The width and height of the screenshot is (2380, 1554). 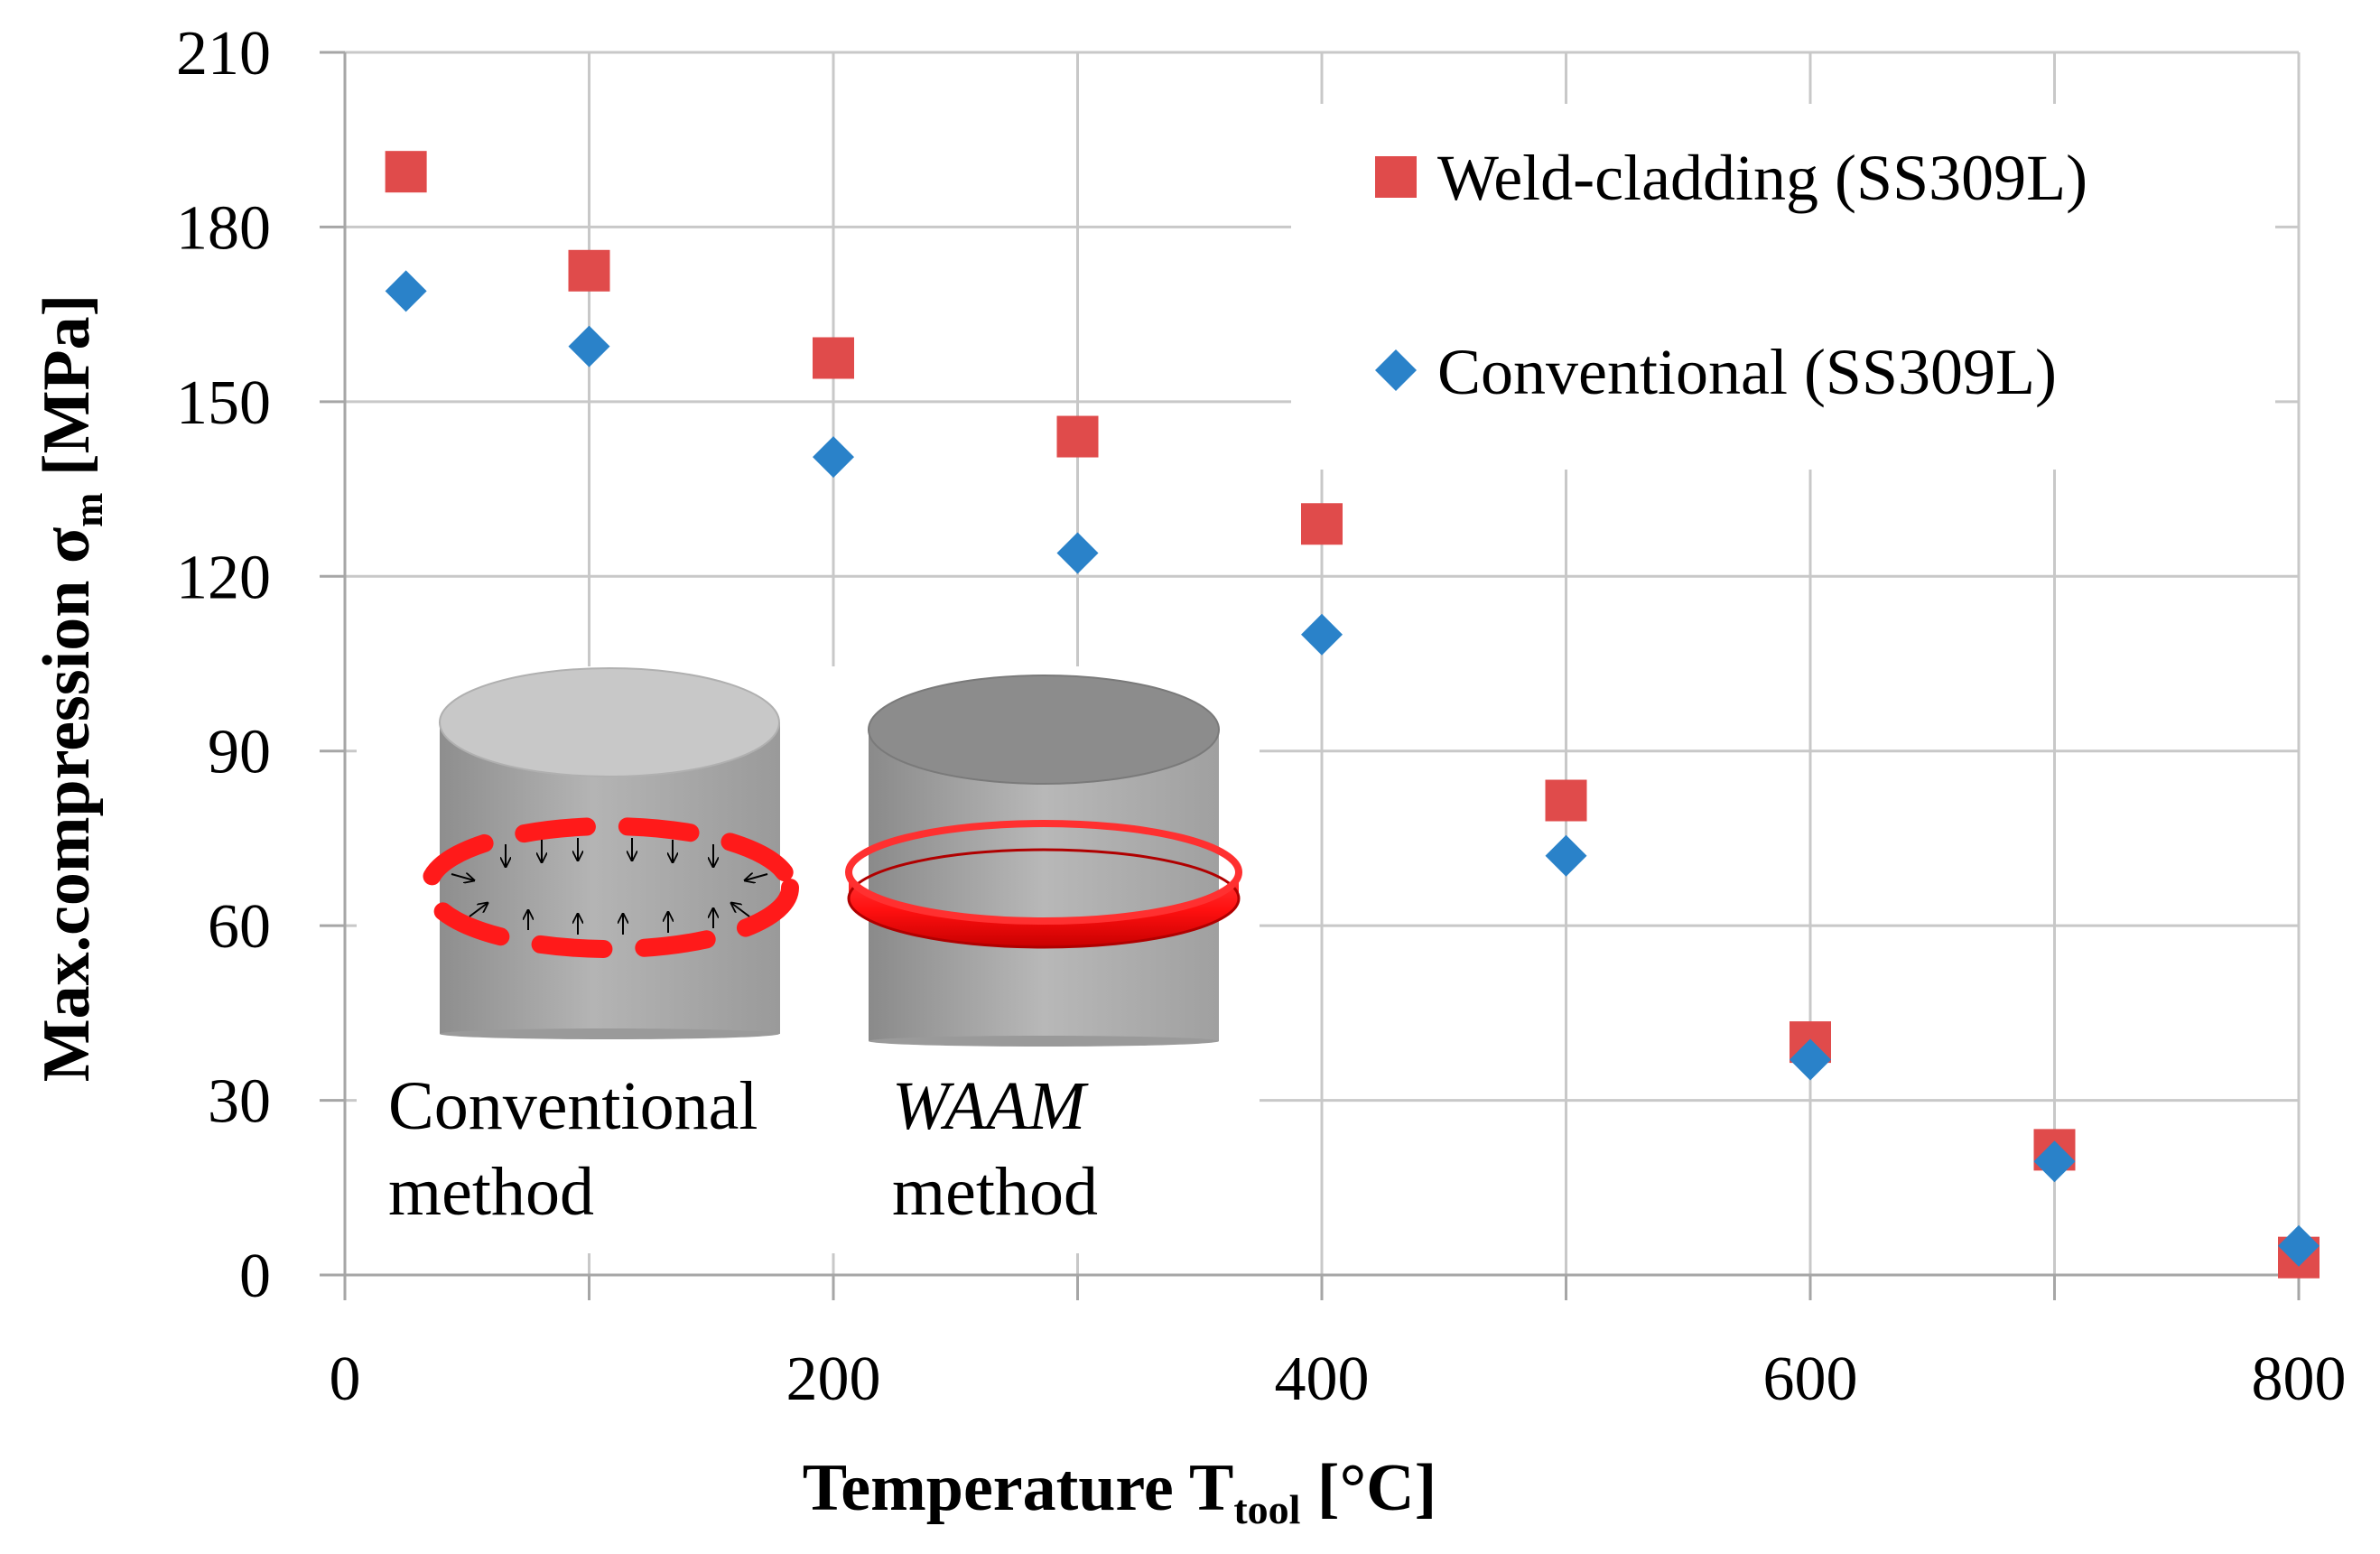 I want to click on x-axis-title-main: Temperature T, so click(x=1018, y=1488).